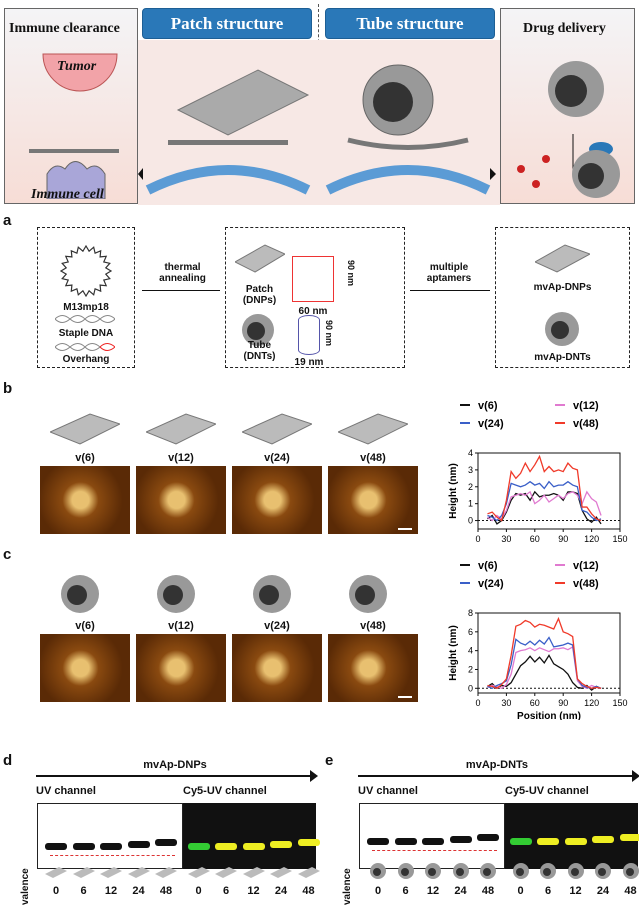 The image size is (639, 908). I want to click on gel-arrow, so click(496, 776).